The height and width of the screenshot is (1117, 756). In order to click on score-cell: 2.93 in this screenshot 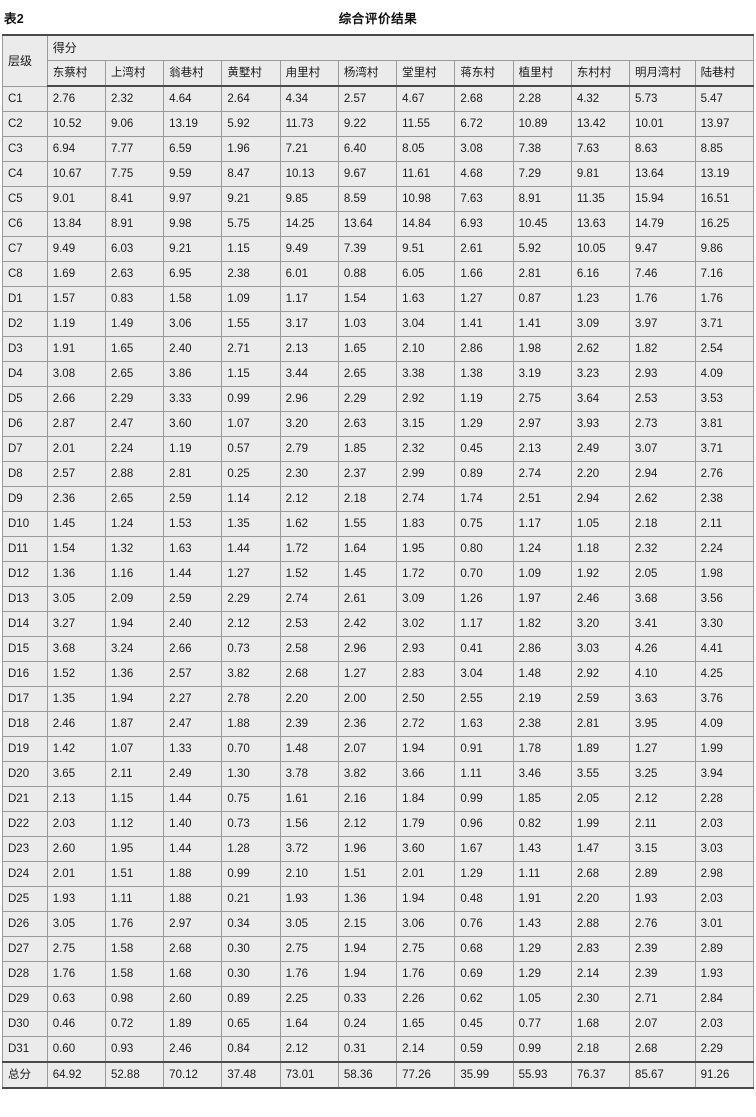, I will do `click(426, 649)`.